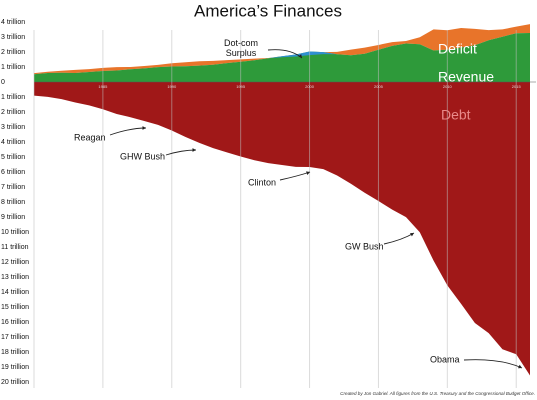  I want to click on y-tick-label: 17 trillion, so click(15, 337).